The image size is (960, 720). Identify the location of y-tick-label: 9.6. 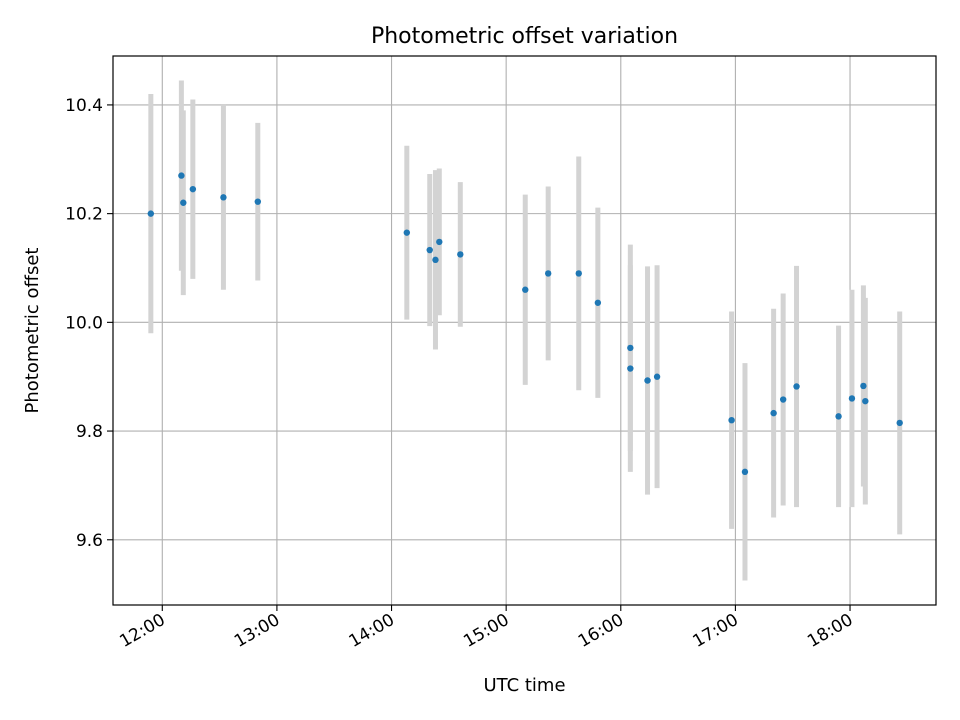
(89, 541).